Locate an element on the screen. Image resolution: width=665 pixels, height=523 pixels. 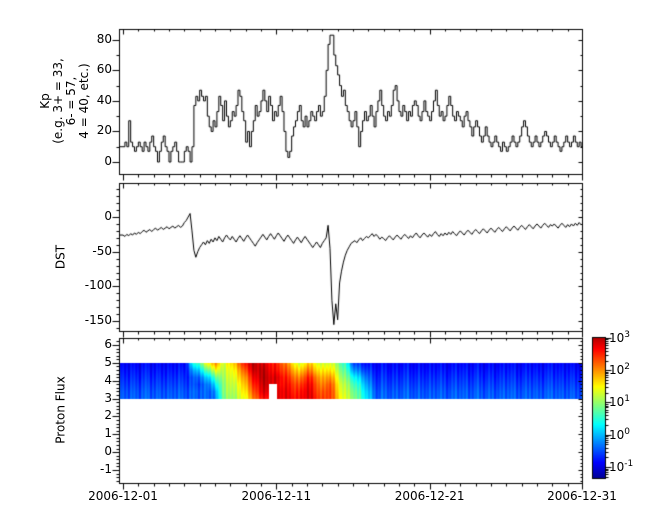
x-tick-label: 2006-12-11 is located at coordinates (276, 496).